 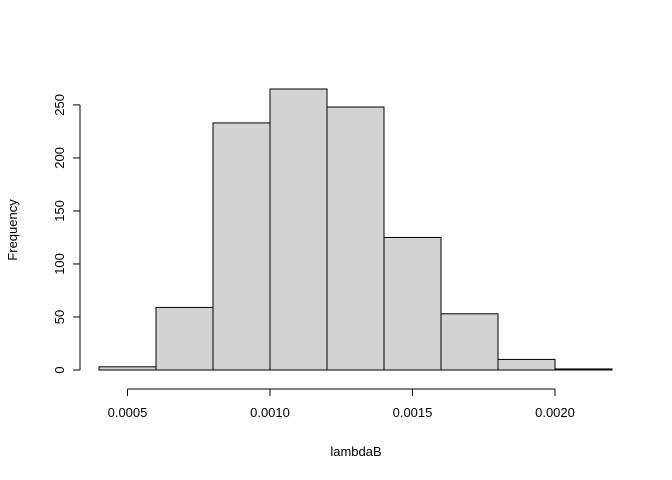 What do you see at coordinates (59, 211) in the screenshot?
I see `y-tick-label-4: 150` at bounding box center [59, 211].